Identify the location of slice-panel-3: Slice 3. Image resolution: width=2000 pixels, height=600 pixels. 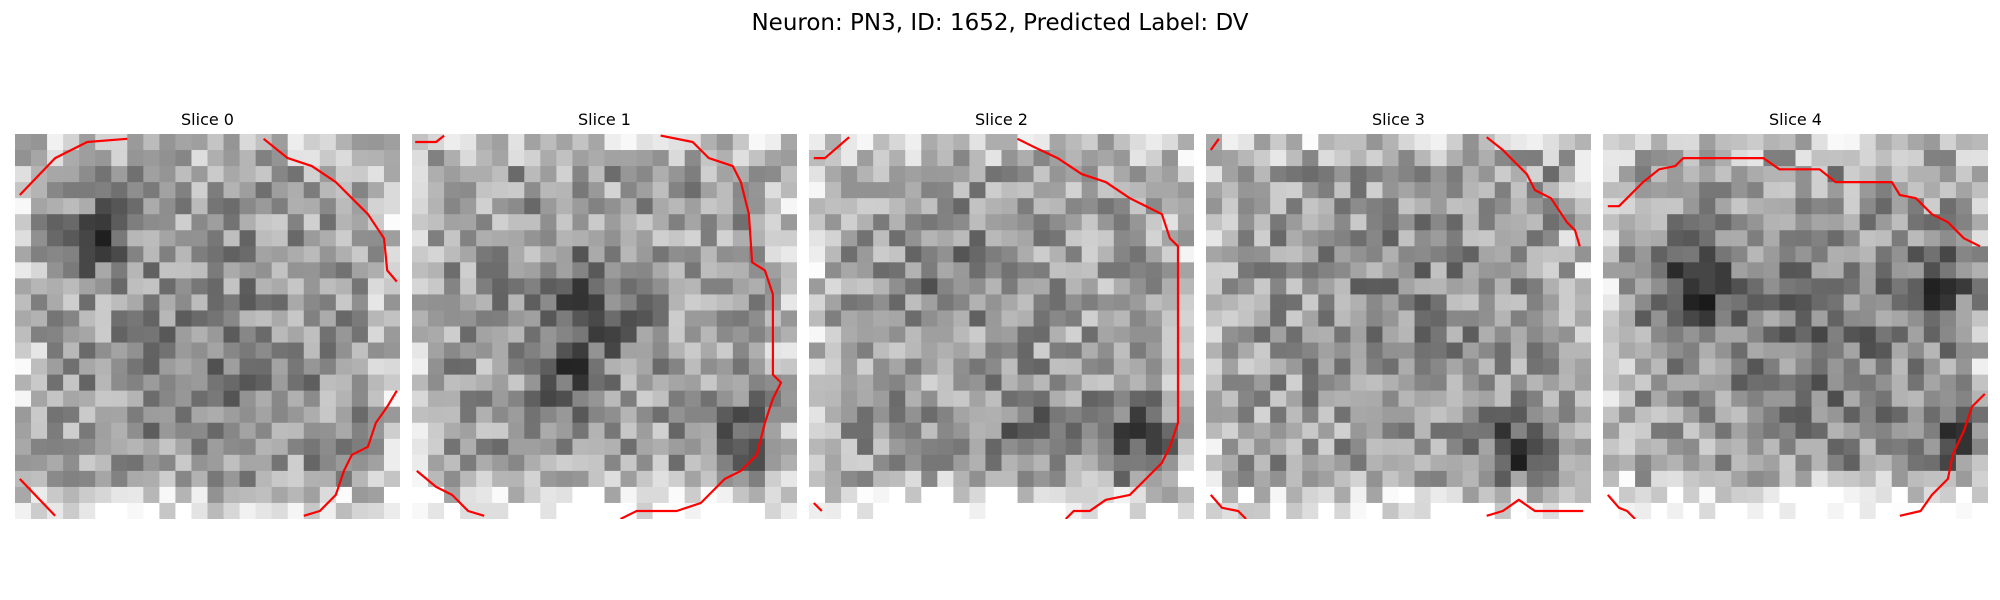
(1398, 314).